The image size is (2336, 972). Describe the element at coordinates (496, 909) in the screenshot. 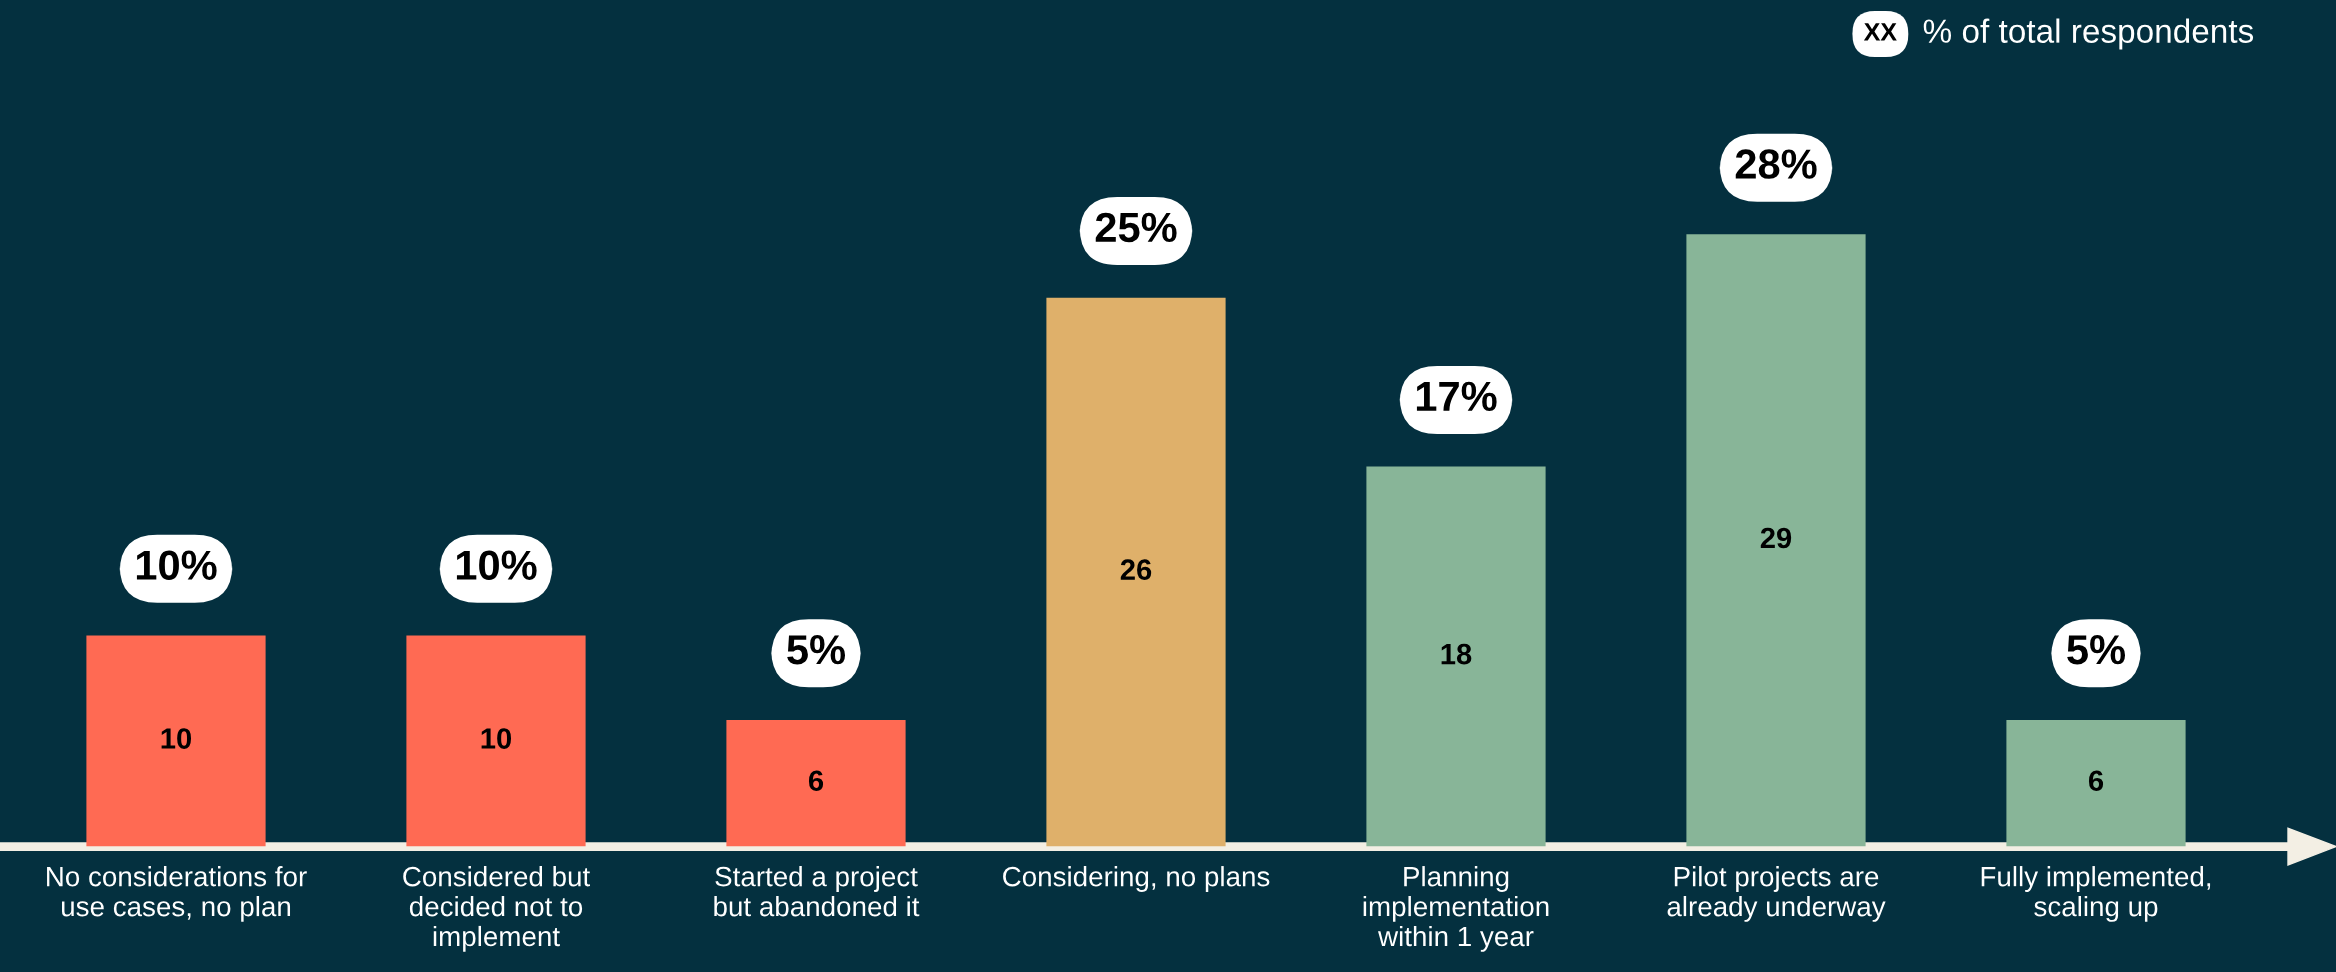

I see `x-tick-label: Considered but decided not to implement` at that location.